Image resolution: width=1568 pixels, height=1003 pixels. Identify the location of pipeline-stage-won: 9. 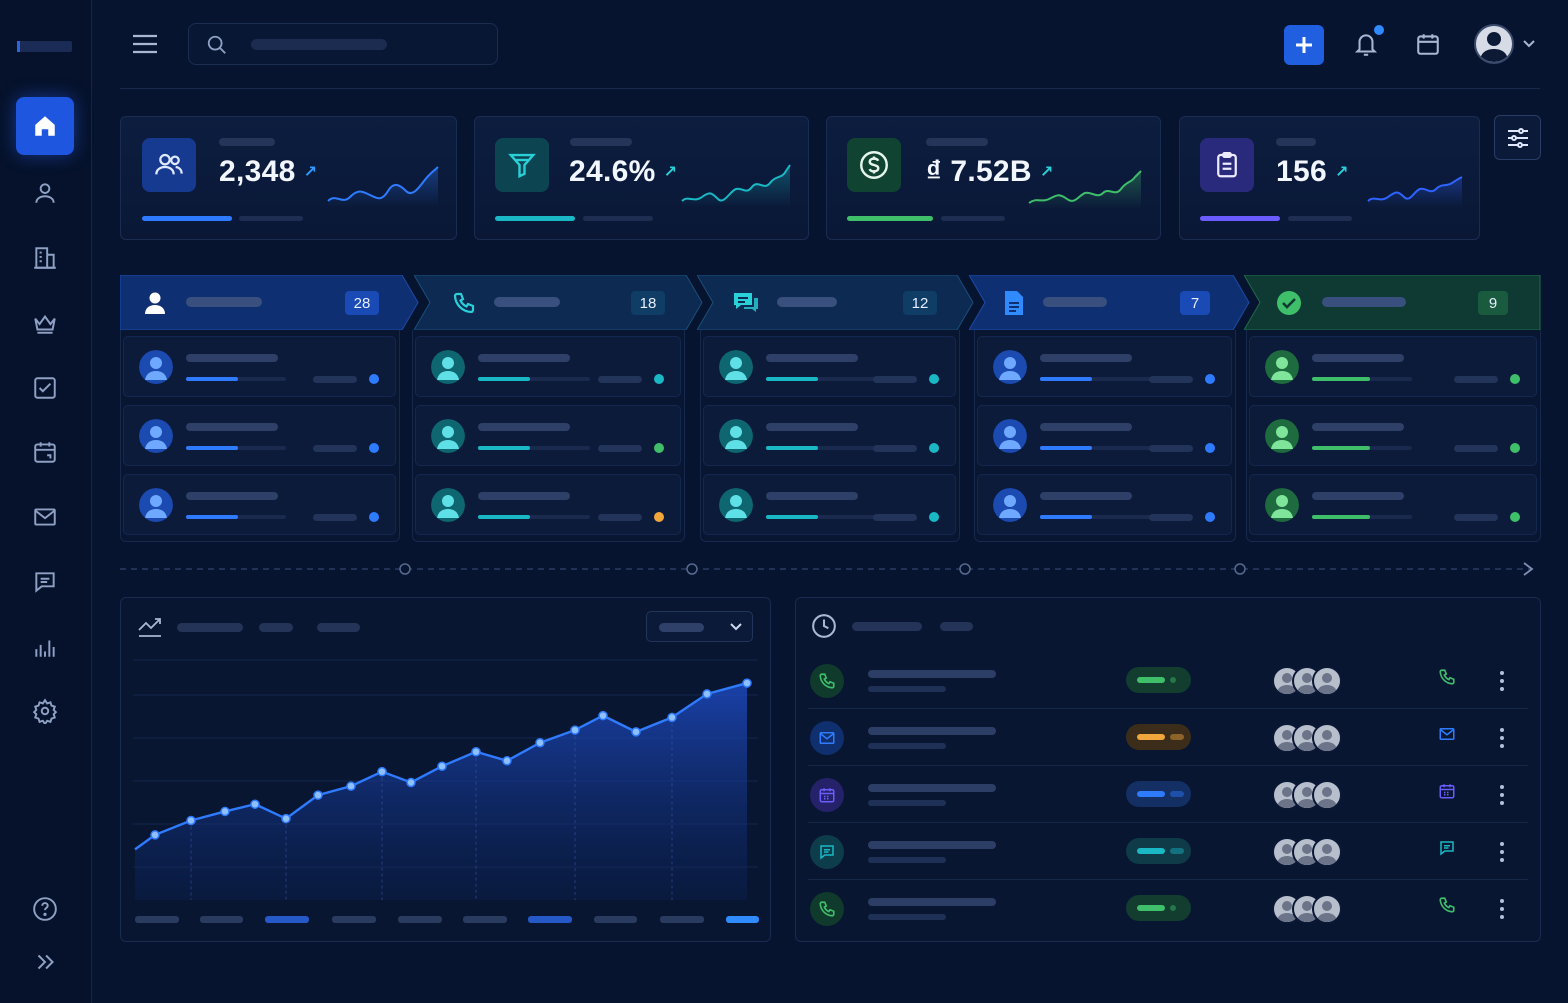
(1392, 302).